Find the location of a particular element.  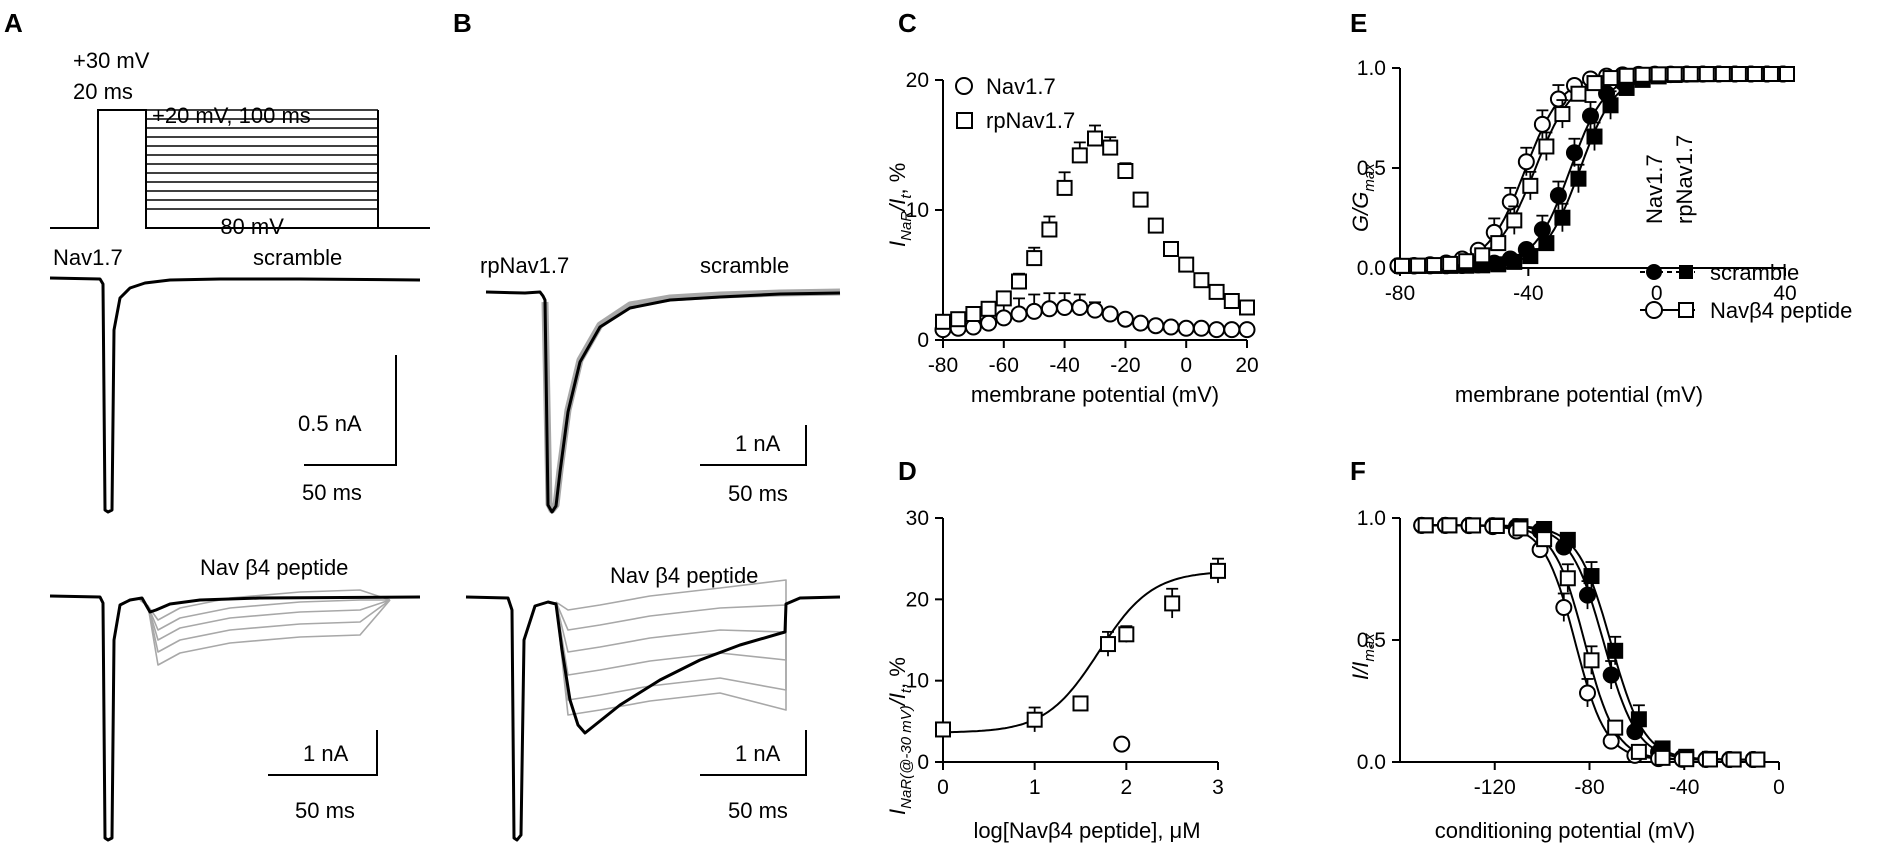

chart-f-axes: 0.0 0.5 1.0 -120 -80 -40 0 is located at coordinates (1571, 653).